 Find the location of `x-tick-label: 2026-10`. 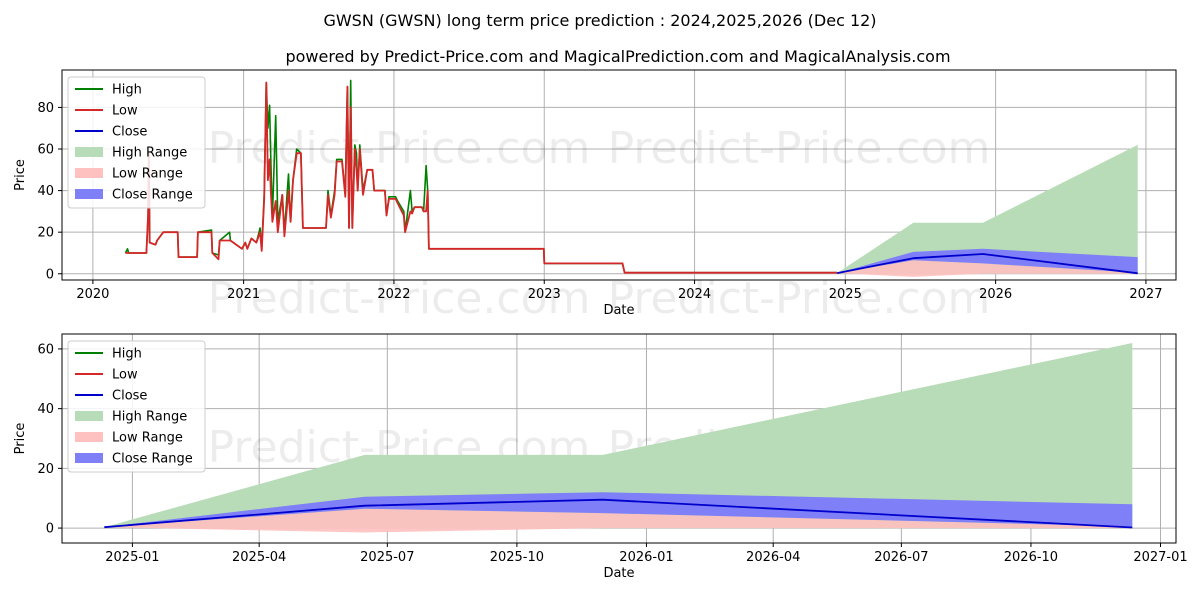

x-tick-label: 2026-10 is located at coordinates (1031, 557).